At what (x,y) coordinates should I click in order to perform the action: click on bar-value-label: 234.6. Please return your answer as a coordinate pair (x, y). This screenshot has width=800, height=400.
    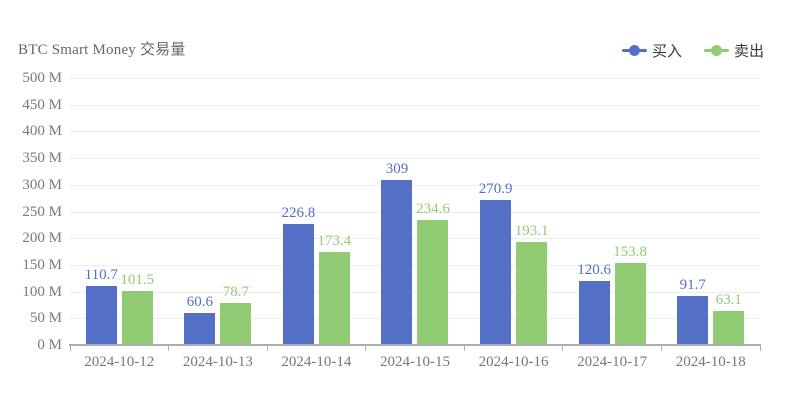
    Looking at the image, I should click on (433, 208).